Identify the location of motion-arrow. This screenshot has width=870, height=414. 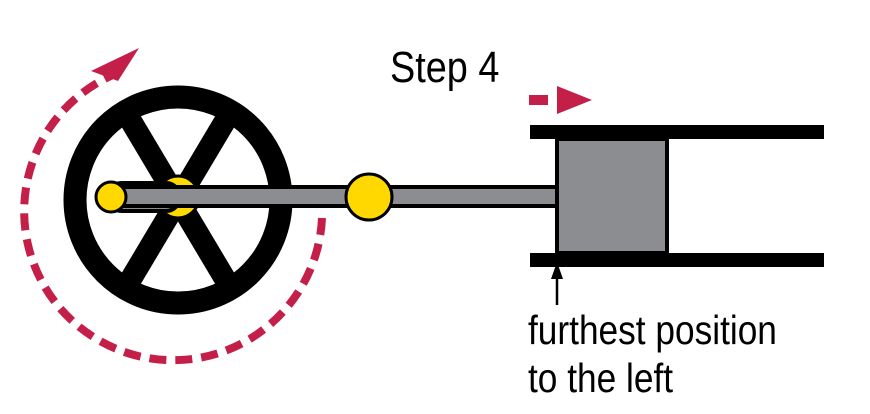
(560, 100).